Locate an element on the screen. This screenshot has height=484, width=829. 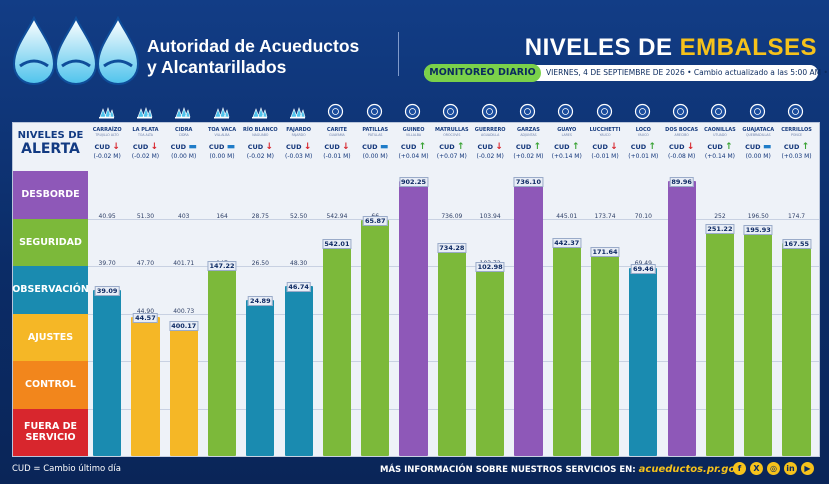
daily-change: (0.00 M) is located at coordinates (184, 156).